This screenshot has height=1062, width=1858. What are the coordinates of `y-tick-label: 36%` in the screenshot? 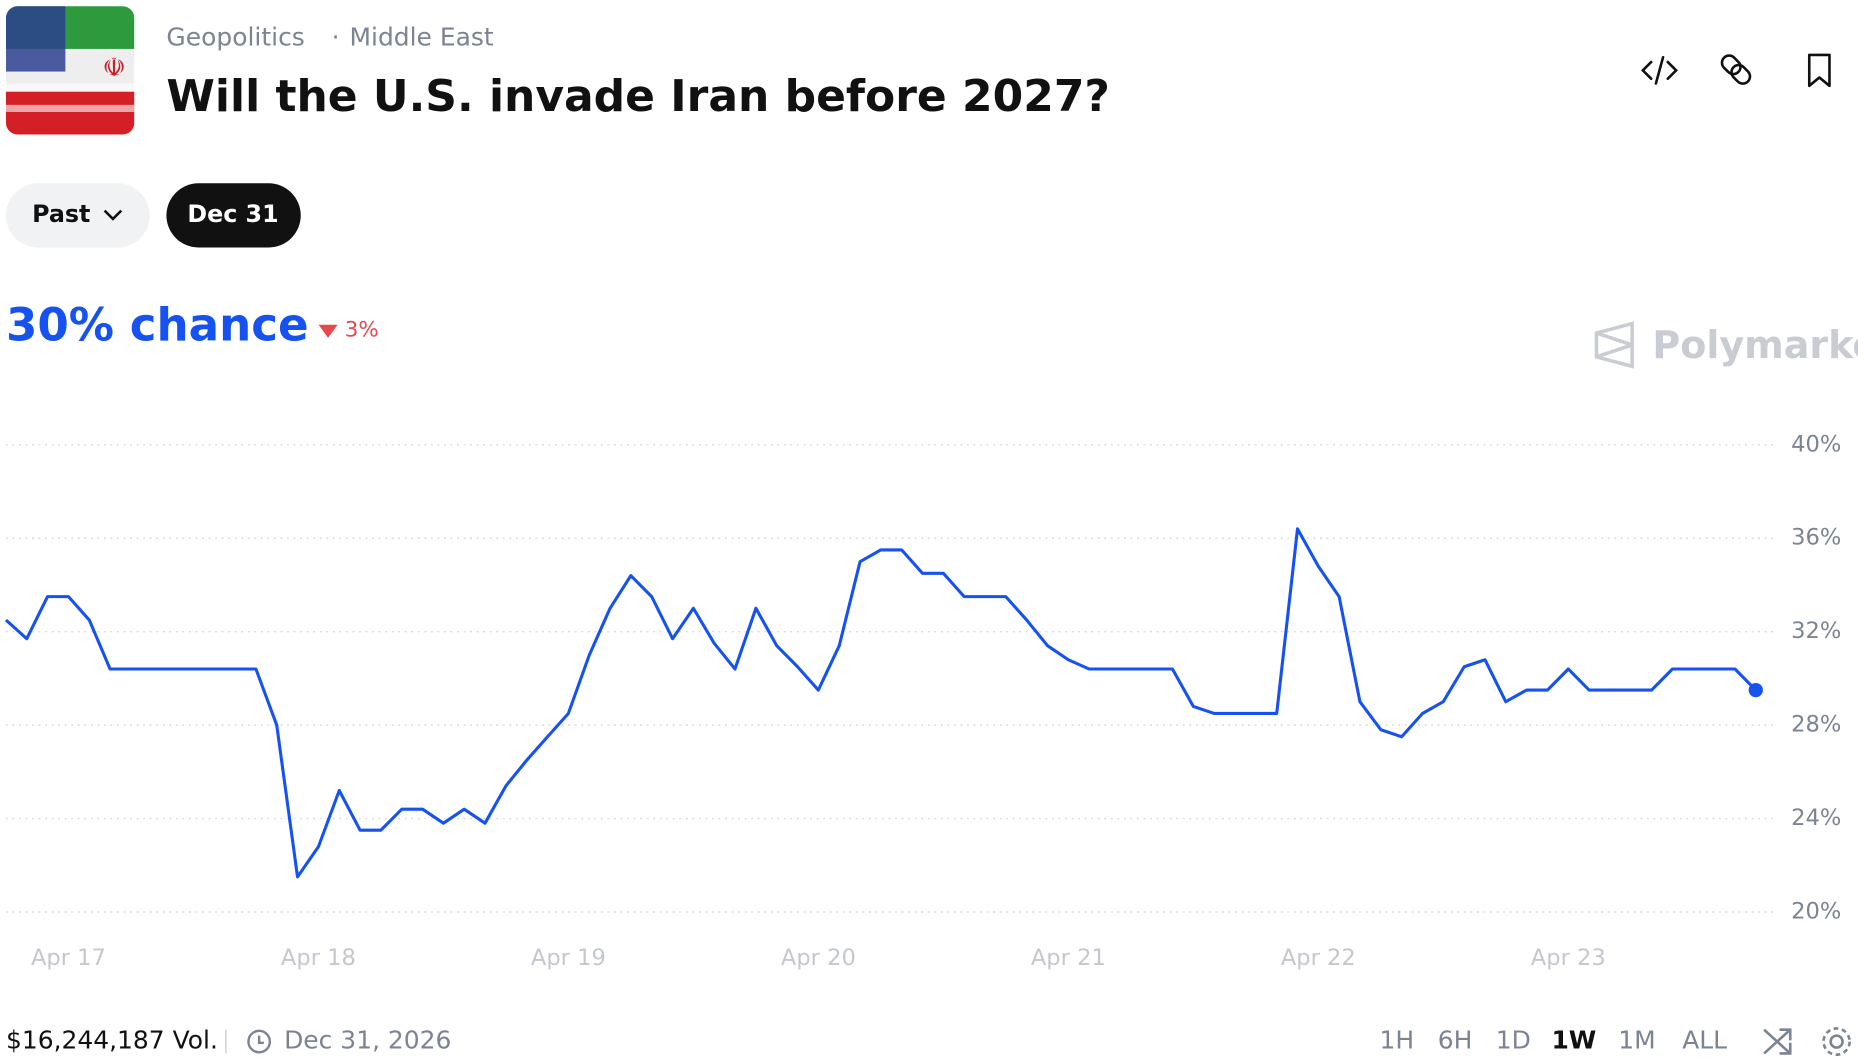 It's located at (1816, 538).